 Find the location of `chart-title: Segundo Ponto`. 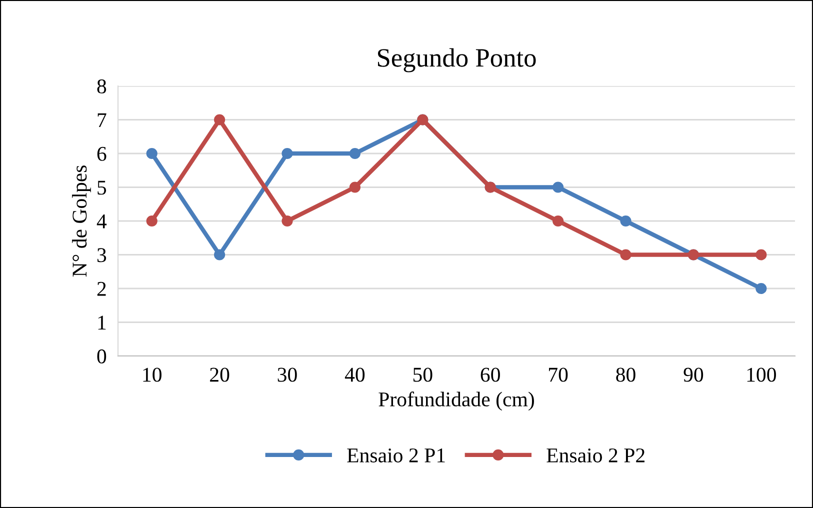

chart-title: Segundo Ponto is located at coordinates (457, 60).